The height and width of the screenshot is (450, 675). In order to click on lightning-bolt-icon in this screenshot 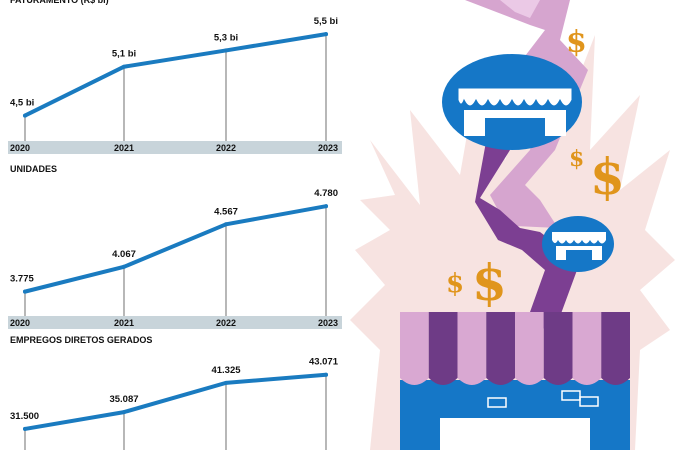, I will do `click(526, 165)`.